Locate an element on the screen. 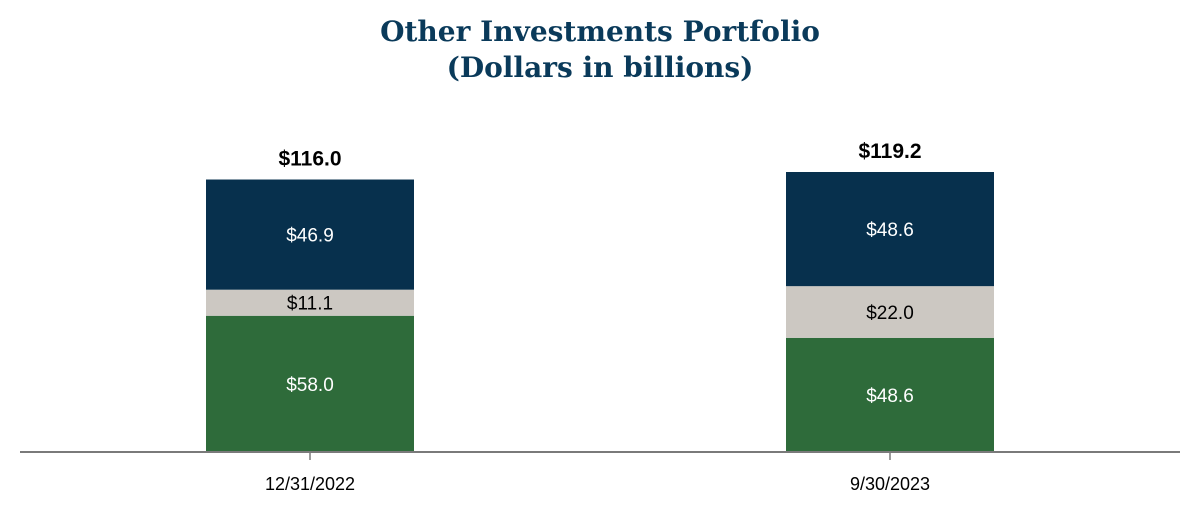  total-label: $116.0 is located at coordinates (309, 159).